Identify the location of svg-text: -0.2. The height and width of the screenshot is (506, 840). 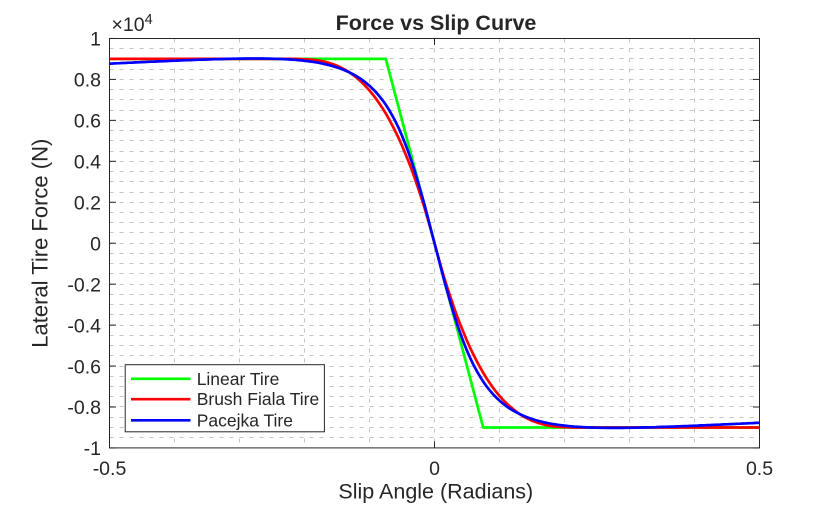
(84, 285).